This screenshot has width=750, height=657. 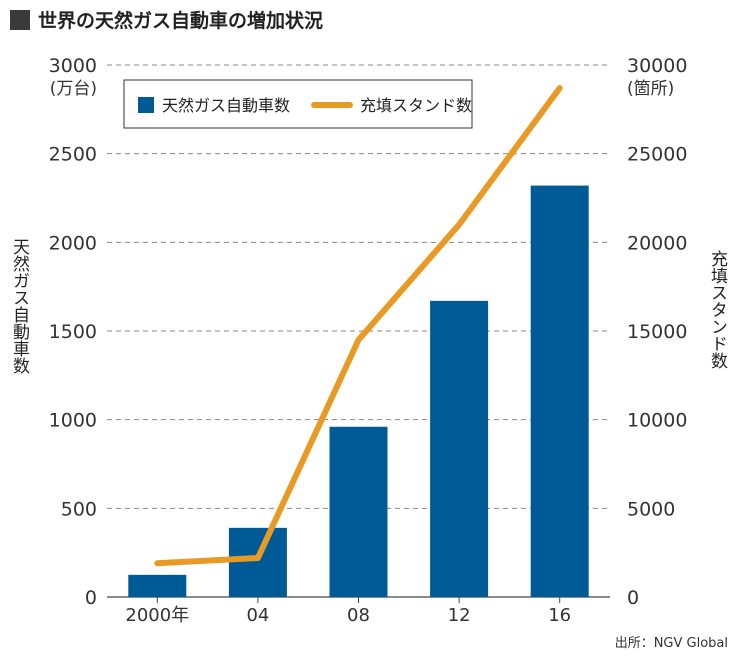 I want to click on y-right-tick-label: 30000, so click(x=657, y=66).